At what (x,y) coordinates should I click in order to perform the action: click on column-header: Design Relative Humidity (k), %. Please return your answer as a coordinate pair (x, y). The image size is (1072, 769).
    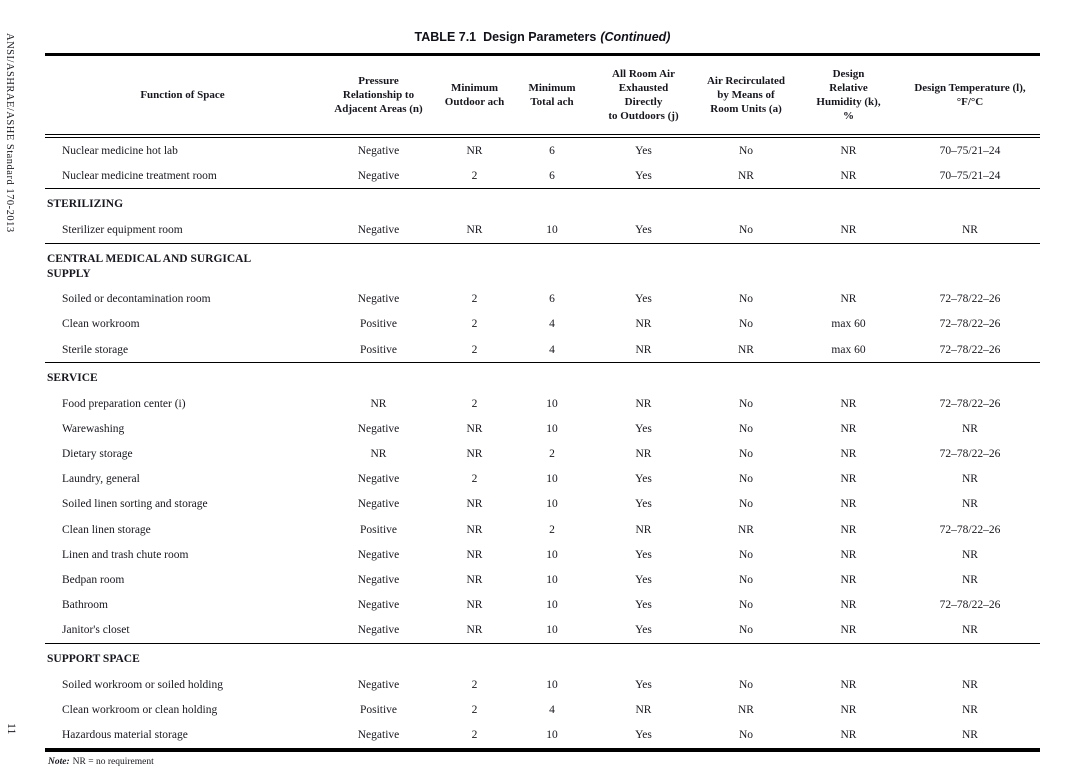
    Looking at the image, I should click on (848, 96).